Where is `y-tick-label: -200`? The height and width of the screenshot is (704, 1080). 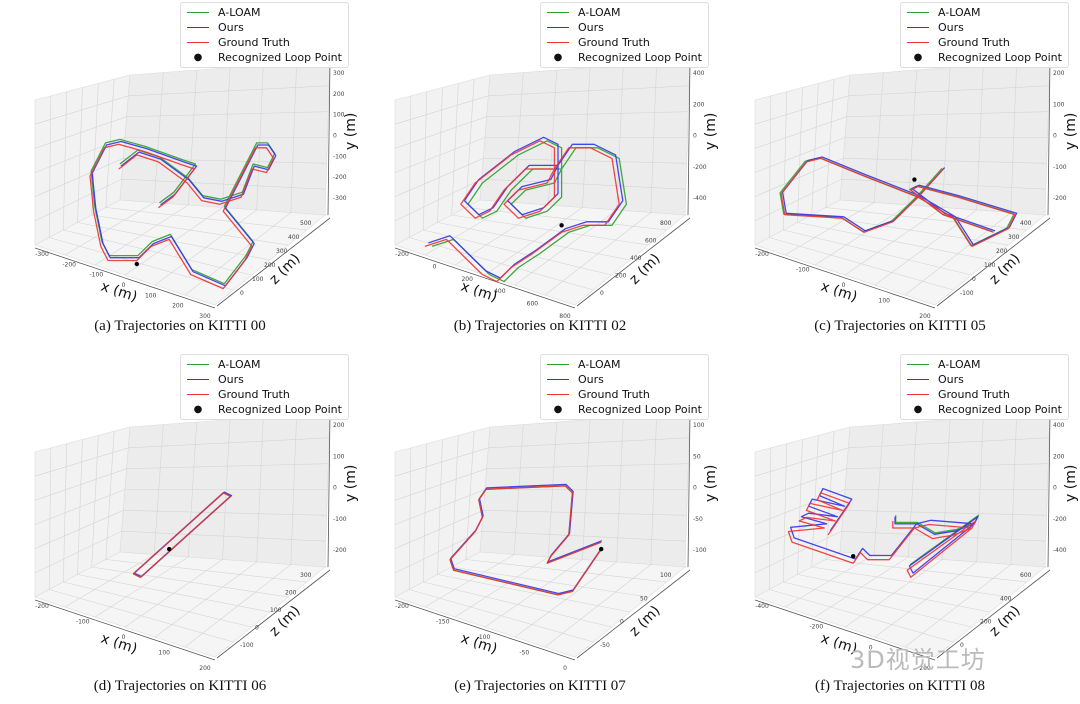
y-tick-label: -200 is located at coordinates (700, 167).